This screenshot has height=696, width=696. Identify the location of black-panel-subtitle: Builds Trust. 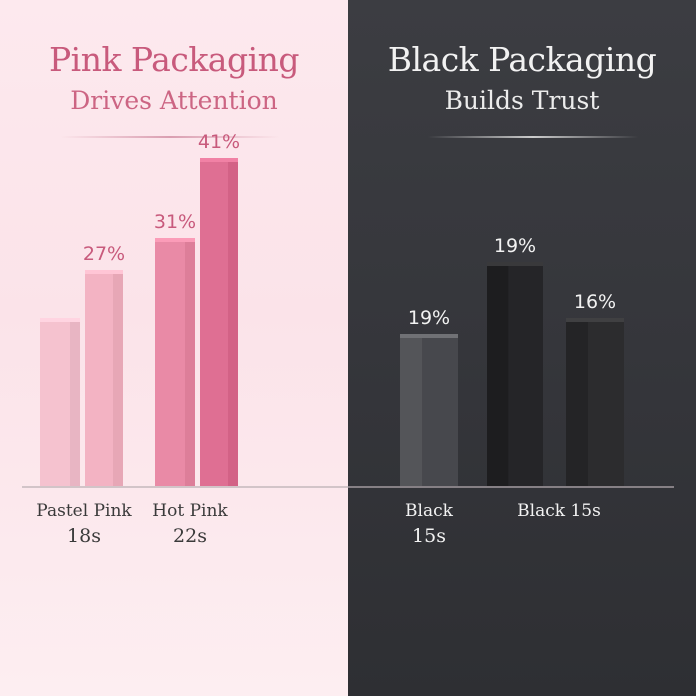
(522, 100).